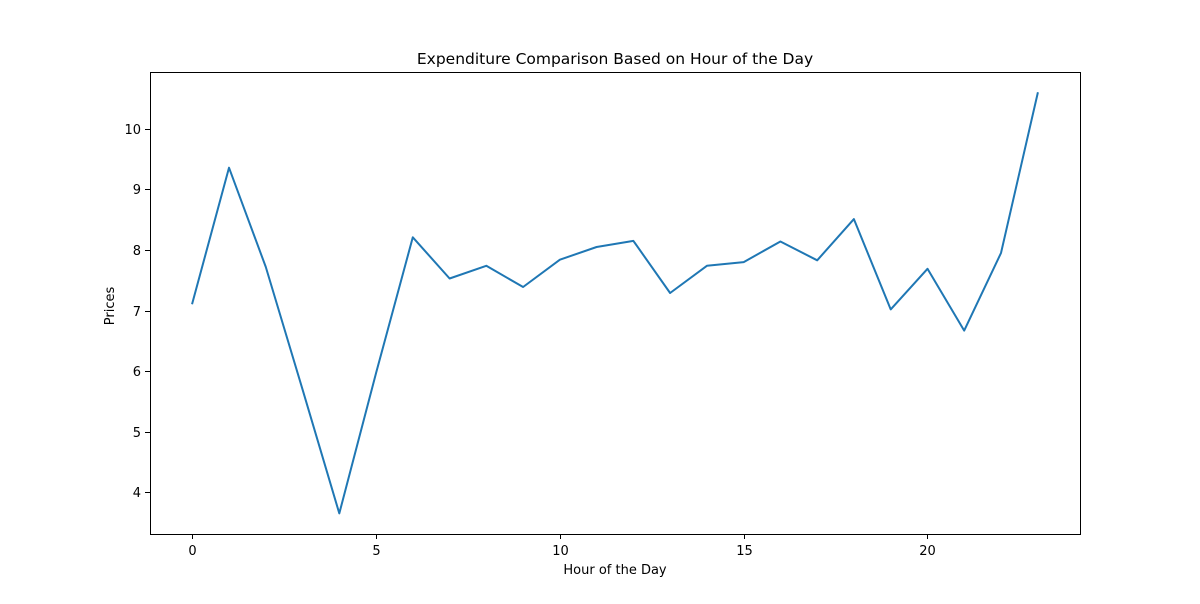 Image resolution: width=1200 pixels, height=604 pixels. What do you see at coordinates (110, 306) in the screenshot?
I see `y-axis-title: Prices` at bounding box center [110, 306].